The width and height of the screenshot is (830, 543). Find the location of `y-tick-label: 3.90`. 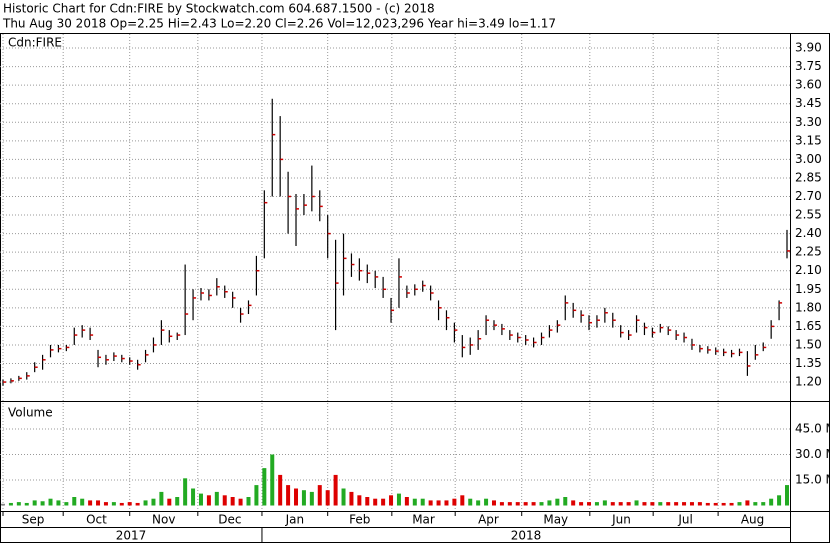

y-tick-label: 3.90 is located at coordinates (808, 48).